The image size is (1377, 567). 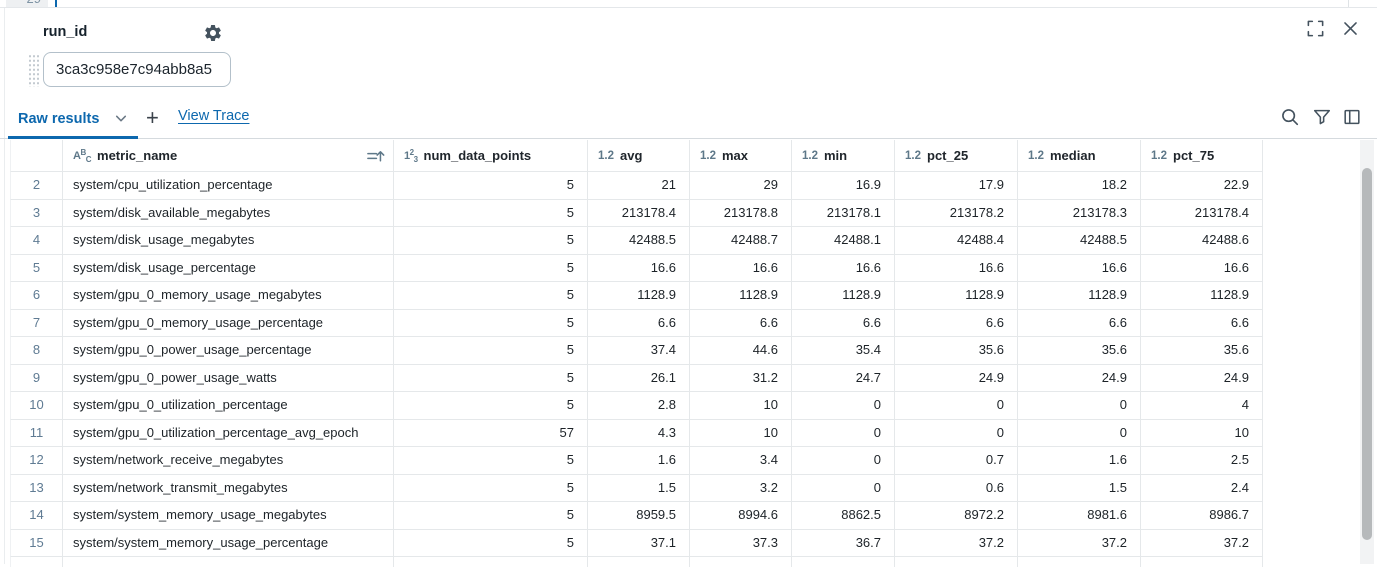 I want to click on cell: system/system_memory_usage_percentage, so click(x=228, y=542).